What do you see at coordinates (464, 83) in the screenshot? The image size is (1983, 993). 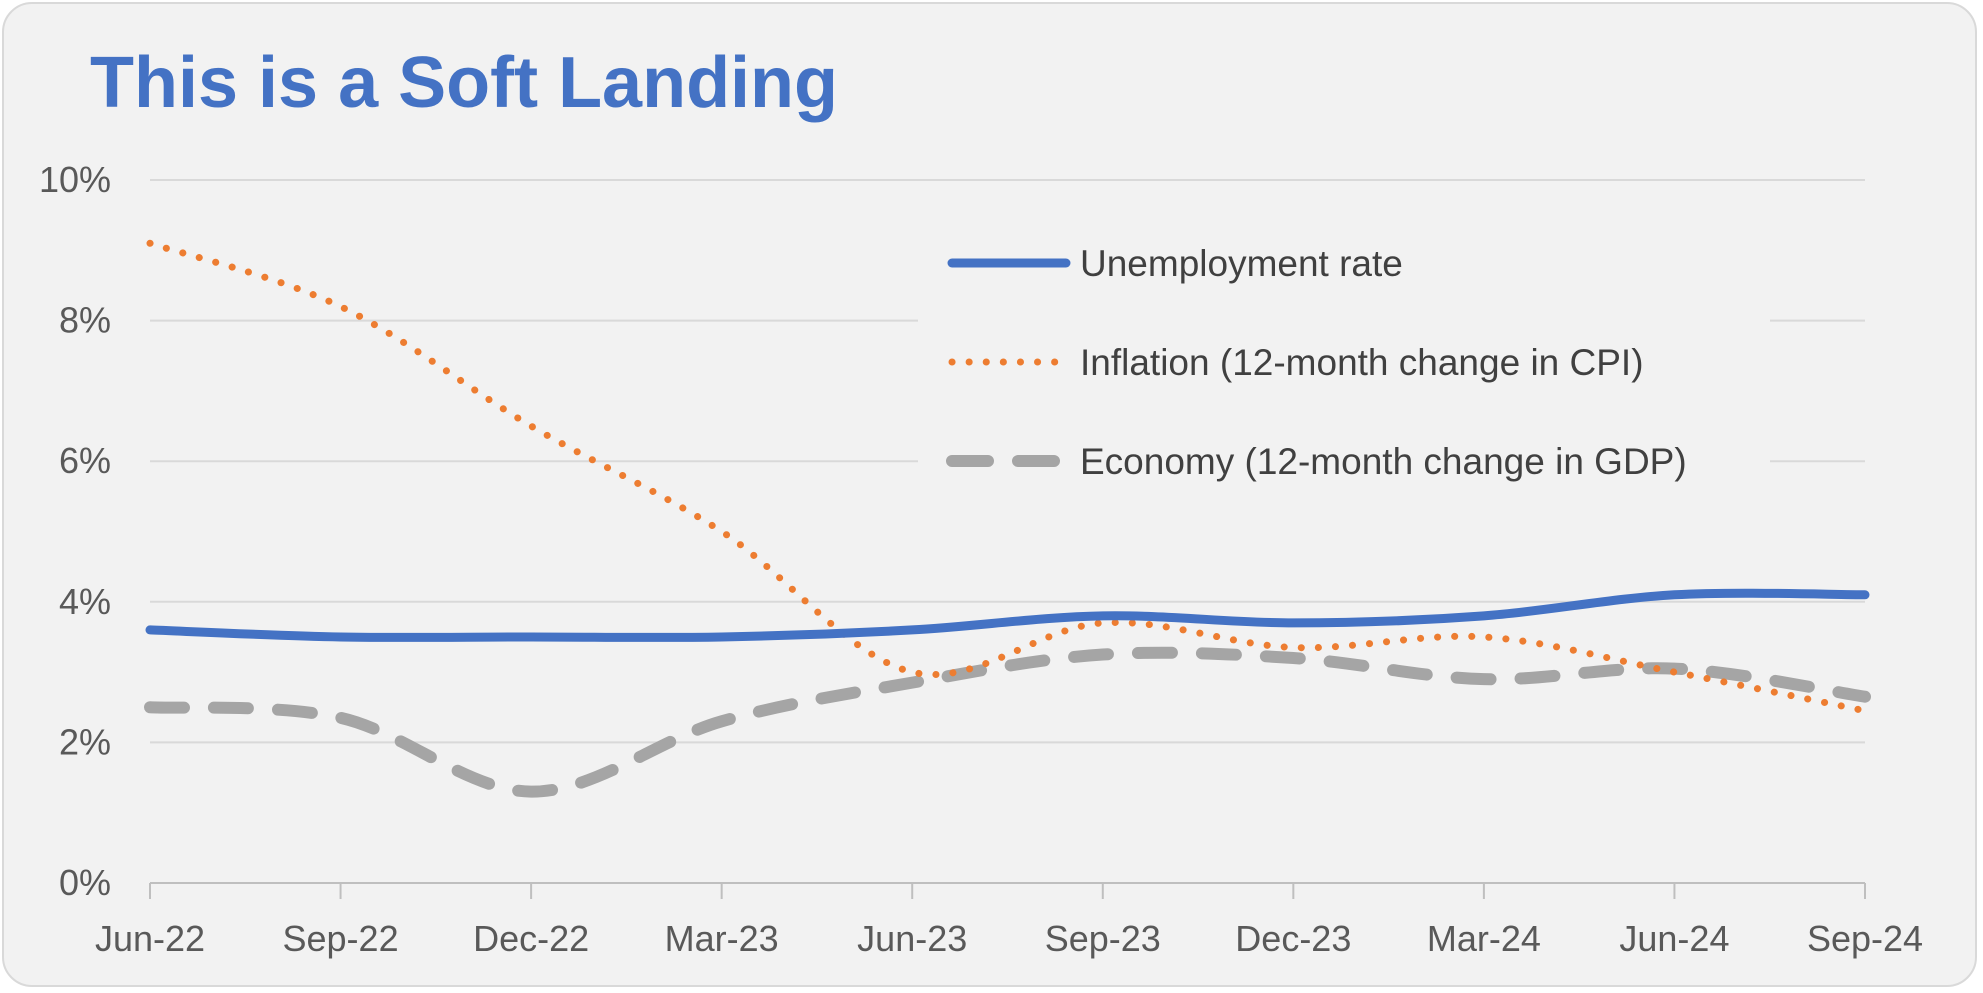 I see `chart-title: This is a Soft Landing` at bounding box center [464, 83].